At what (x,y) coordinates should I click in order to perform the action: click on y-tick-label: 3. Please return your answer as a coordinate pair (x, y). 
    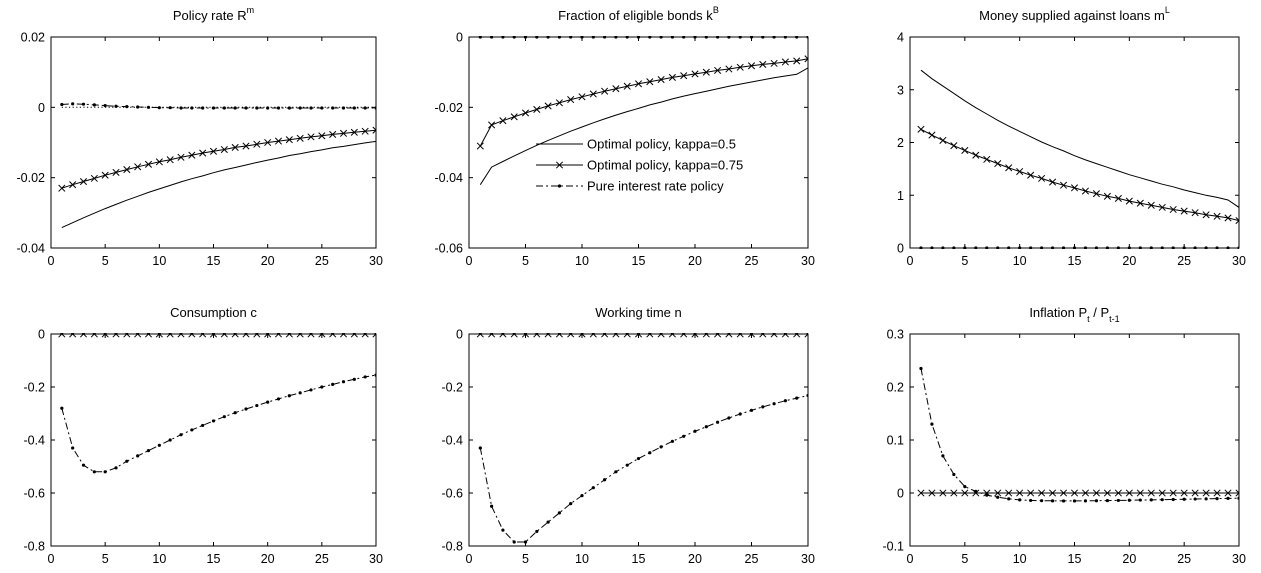
    Looking at the image, I should click on (900, 90).